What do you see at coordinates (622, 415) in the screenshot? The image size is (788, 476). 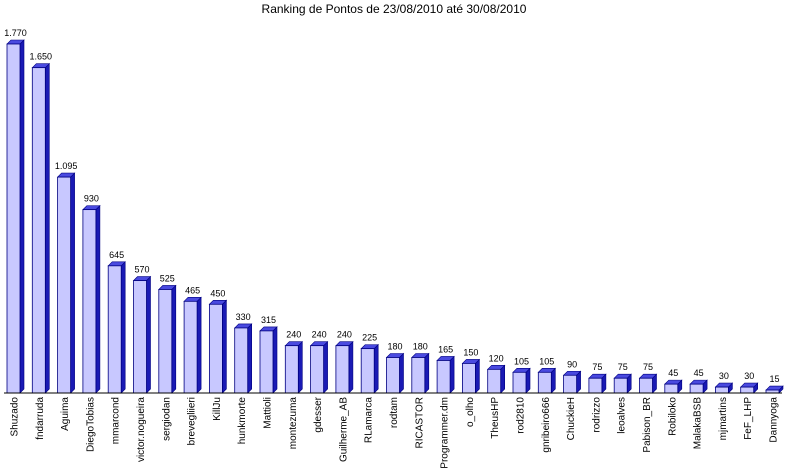 I see `tick-label: leoalves` at bounding box center [622, 415].